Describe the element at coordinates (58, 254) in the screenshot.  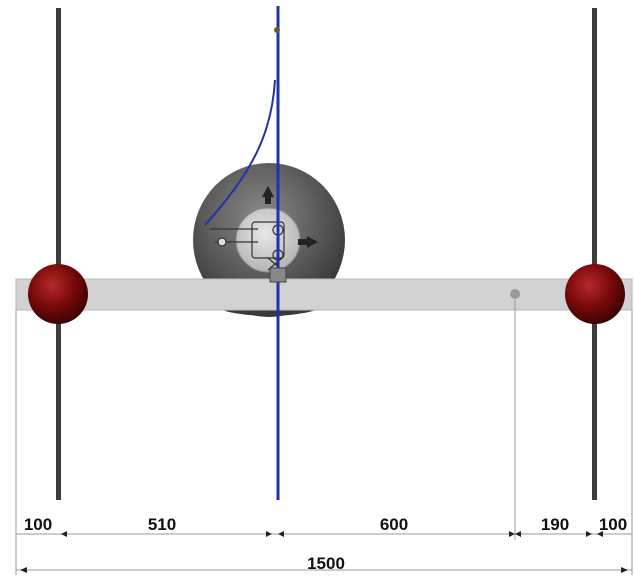
I see `left-pole` at that location.